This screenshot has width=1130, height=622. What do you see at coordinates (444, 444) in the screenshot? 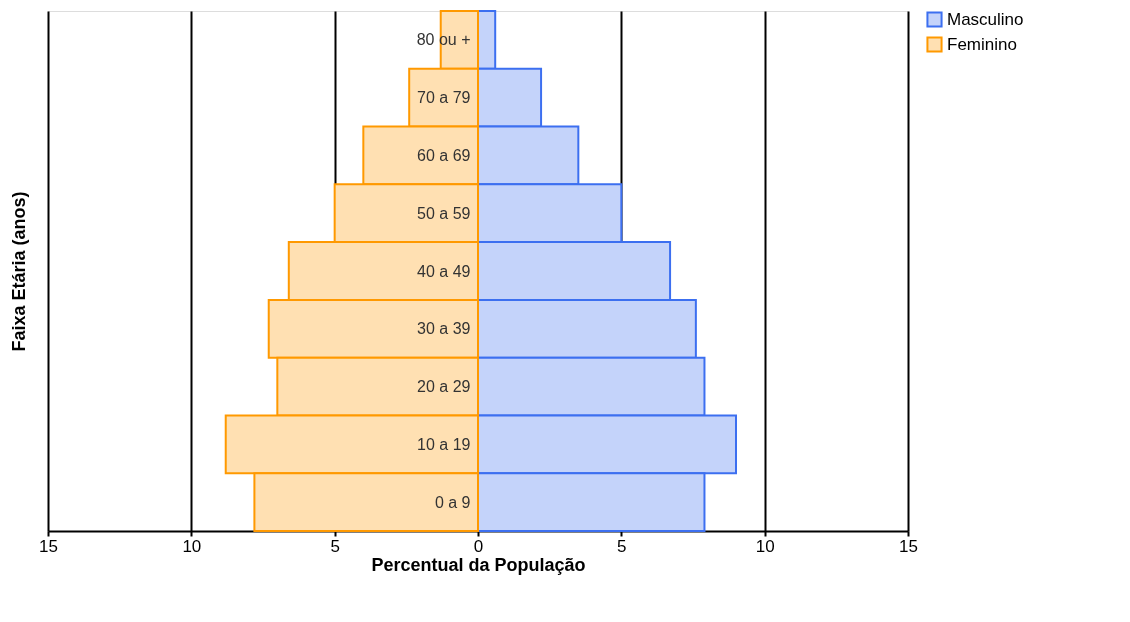
I see `y-tick-label: 10 a 19` at bounding box center [444, 444].